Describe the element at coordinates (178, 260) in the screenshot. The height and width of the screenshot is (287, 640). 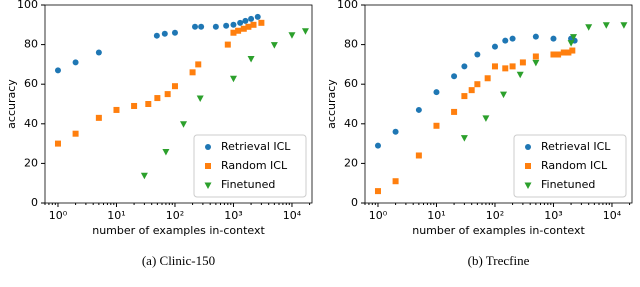
I see `caption: (a) Clinic-150` at that location.